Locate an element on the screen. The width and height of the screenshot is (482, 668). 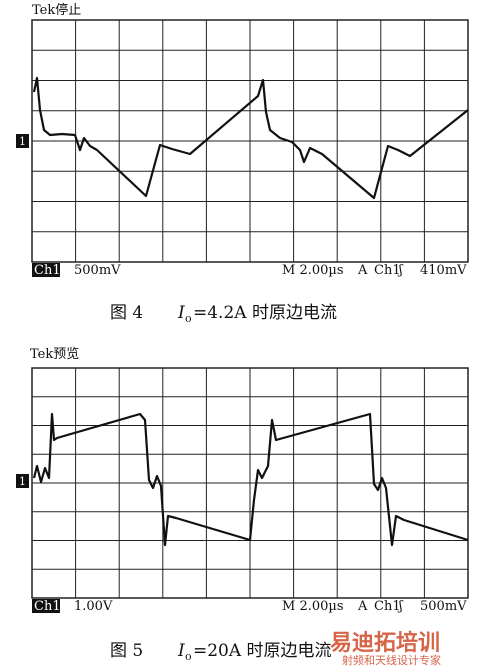
watermark-sub: 射频和天线设计专家 is located at coordinates (391, 660).